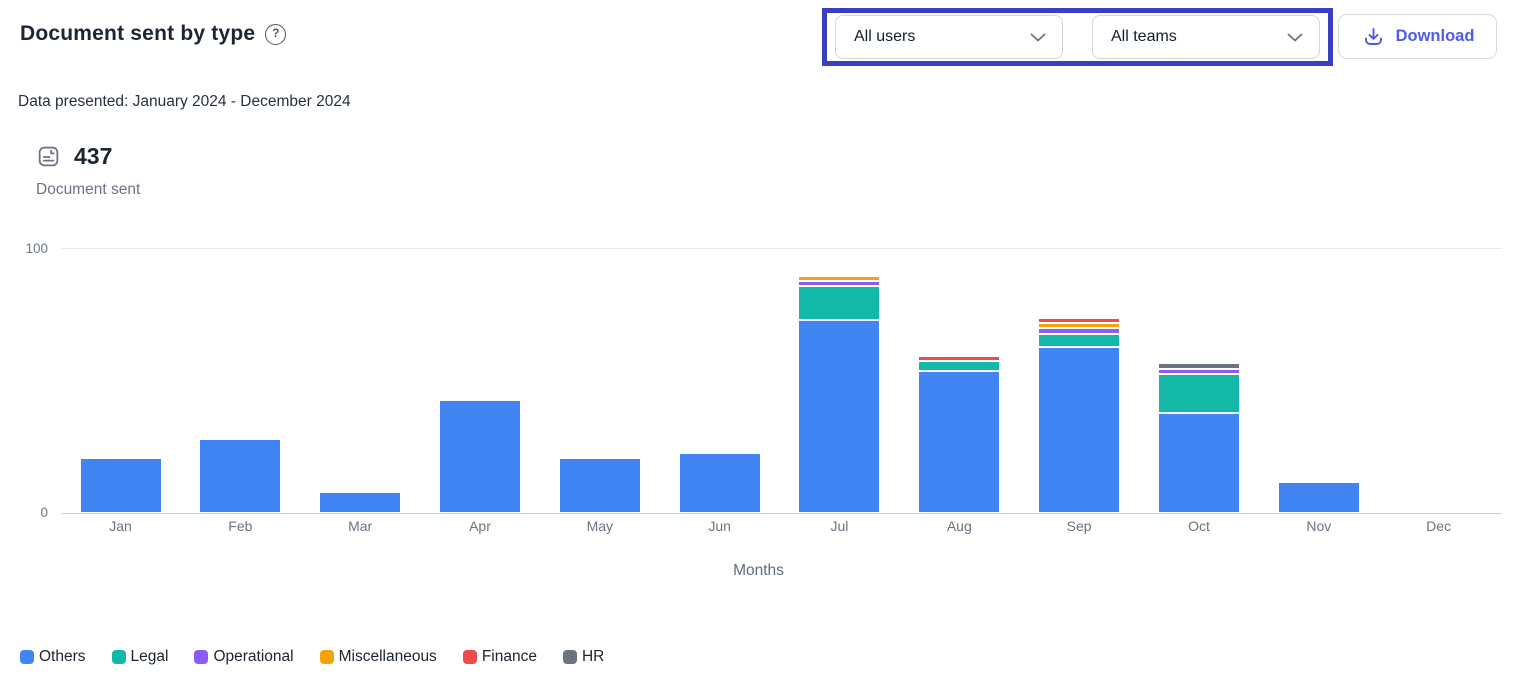  I want to click on document-icon, so click(48, 156).